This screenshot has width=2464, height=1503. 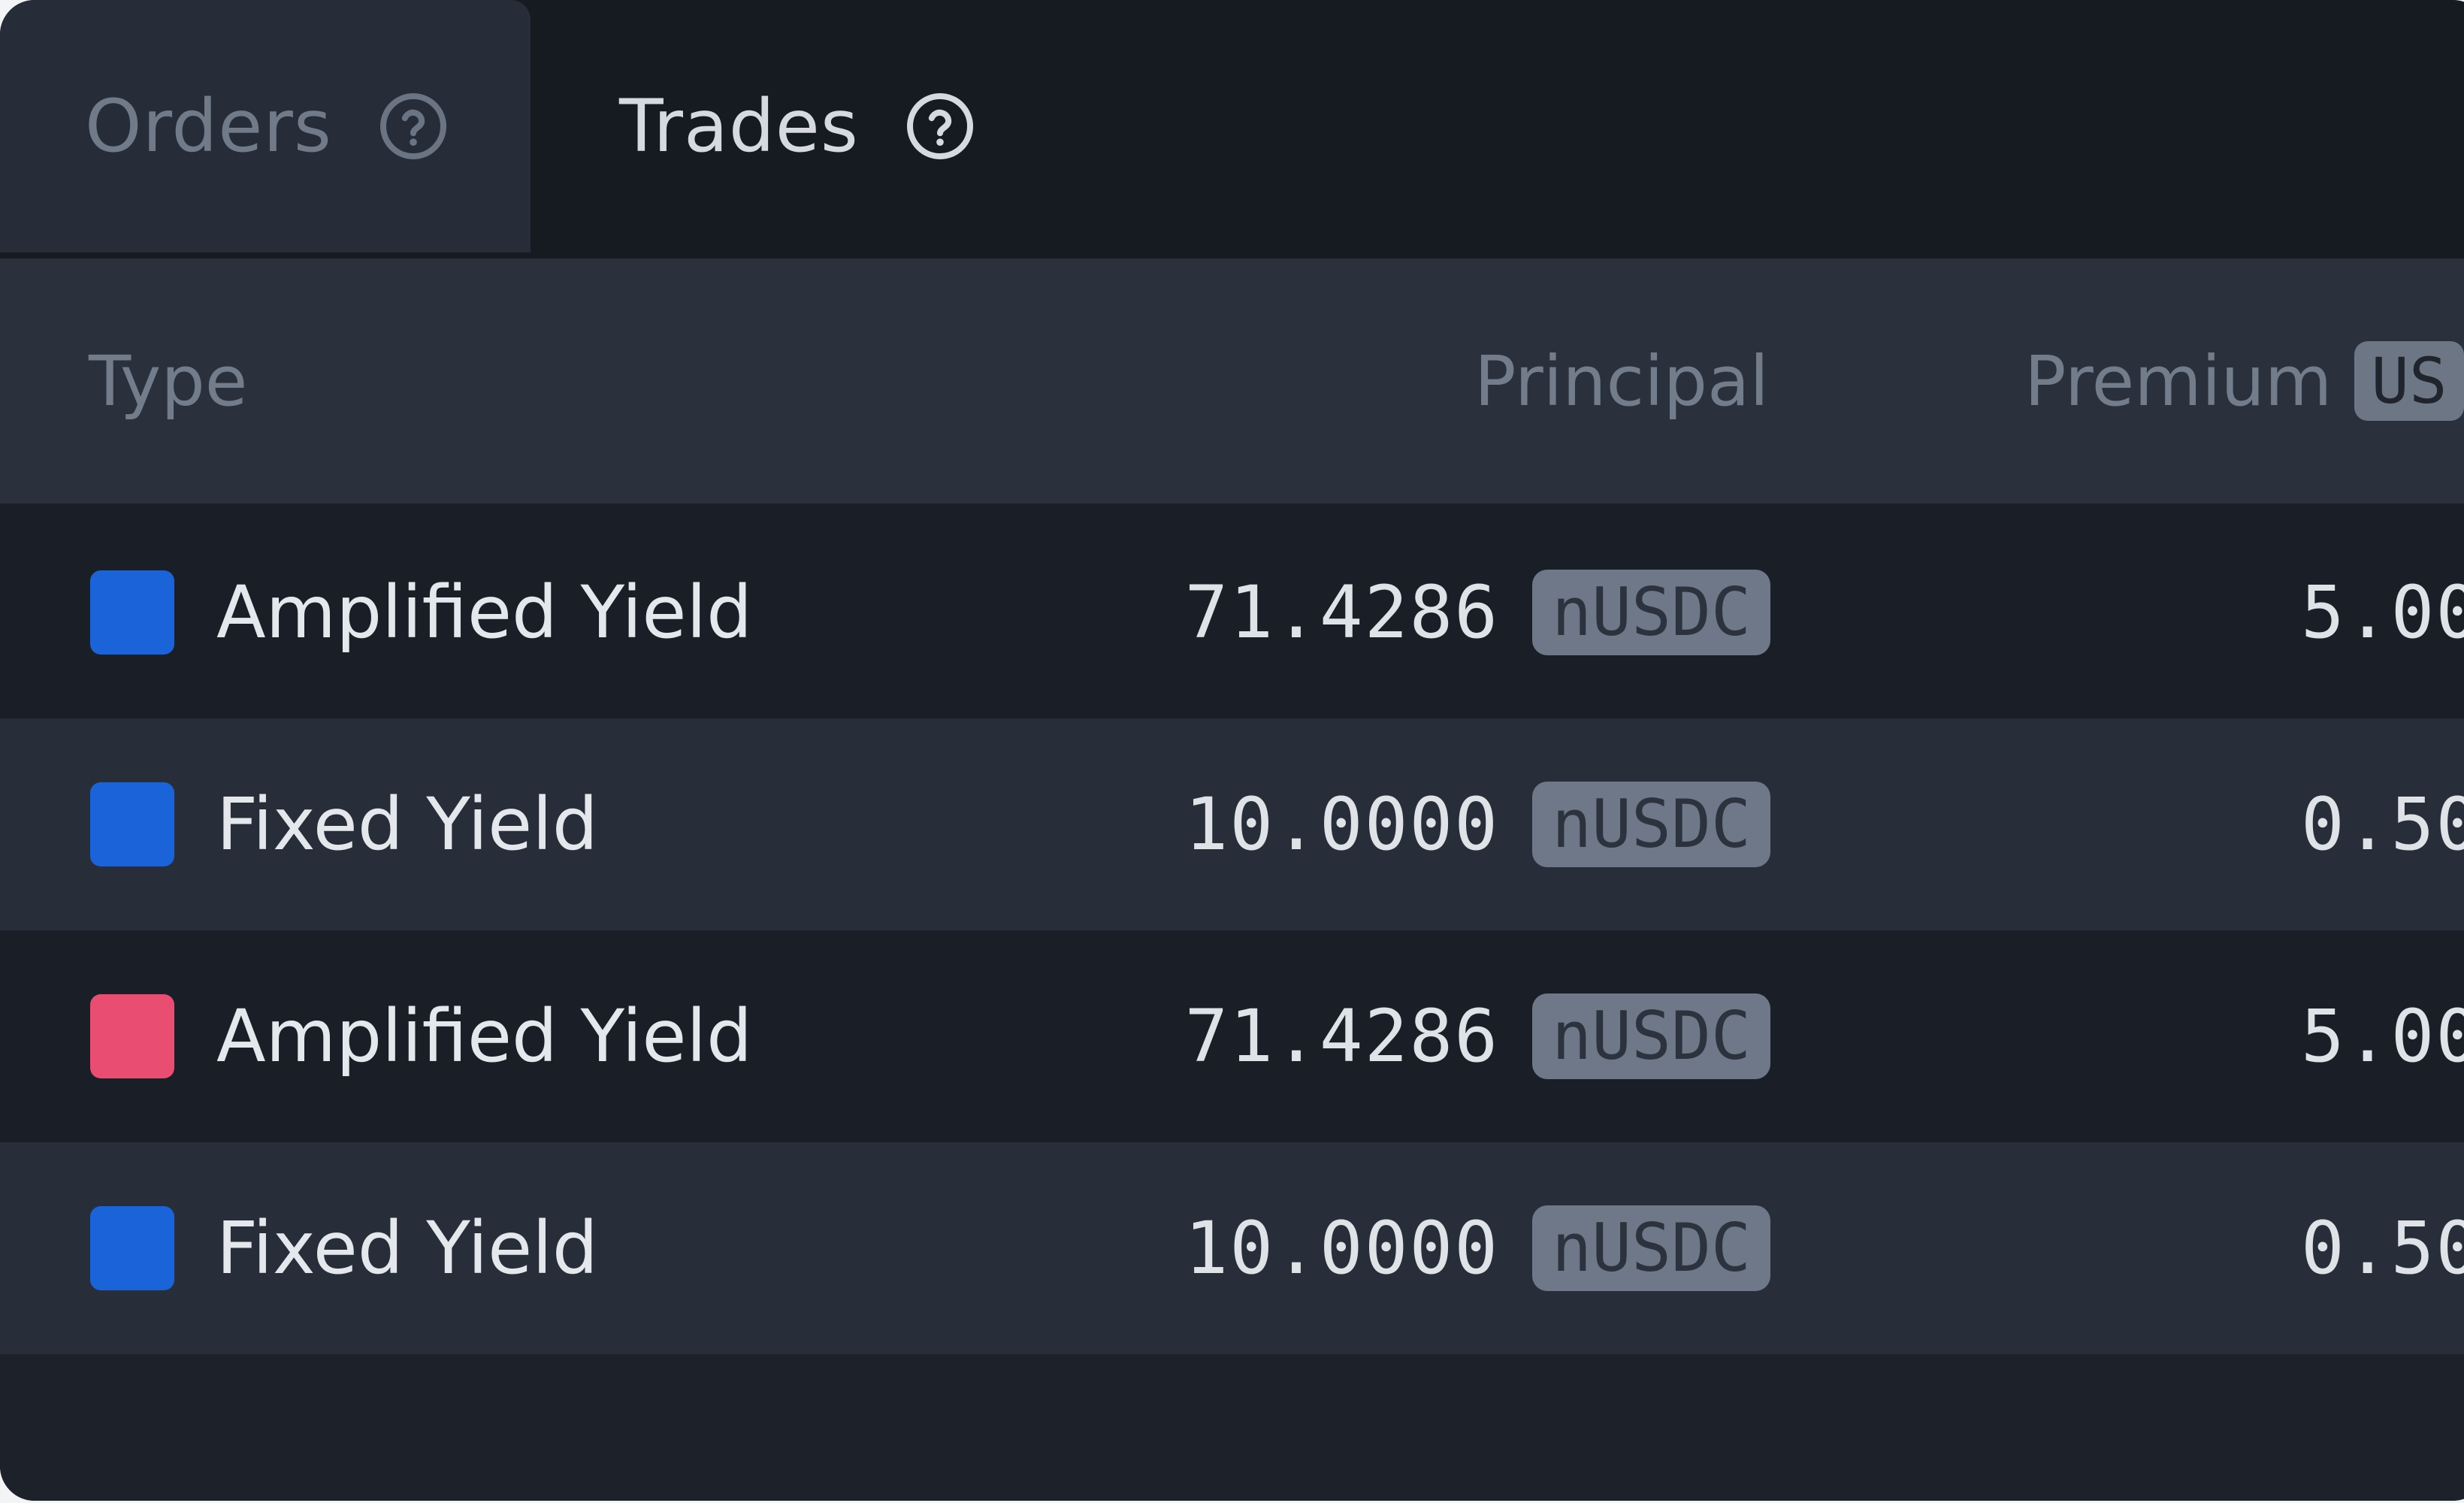 I want to click on column-header-principal: Principal, so click(x=1622, y=381).